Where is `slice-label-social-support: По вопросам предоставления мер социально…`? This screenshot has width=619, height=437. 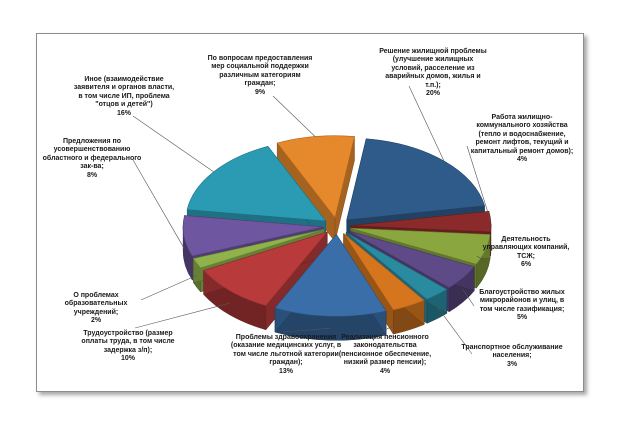
slice-label-social-support: По вопросам предоставления мер социально… is located at coordinates (260, 75).